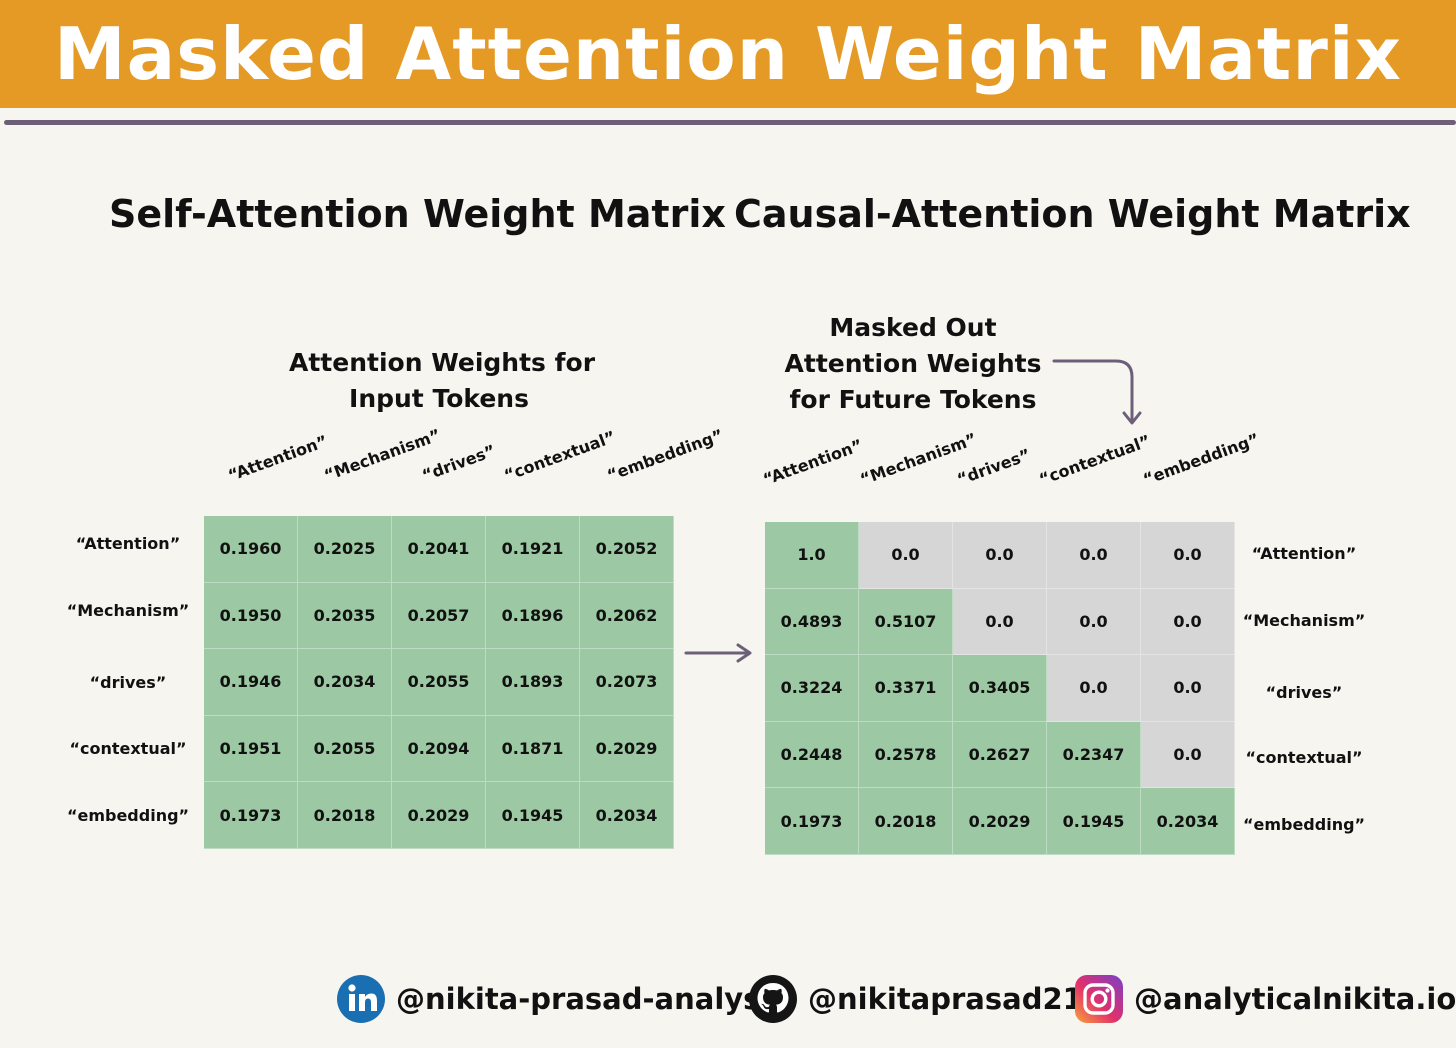 The height and width of the screenshot is (1048, 1456). Describe the element at coordinates (251, 616) in the screenshot. I see `weight-cell: 0.1950` at that location.